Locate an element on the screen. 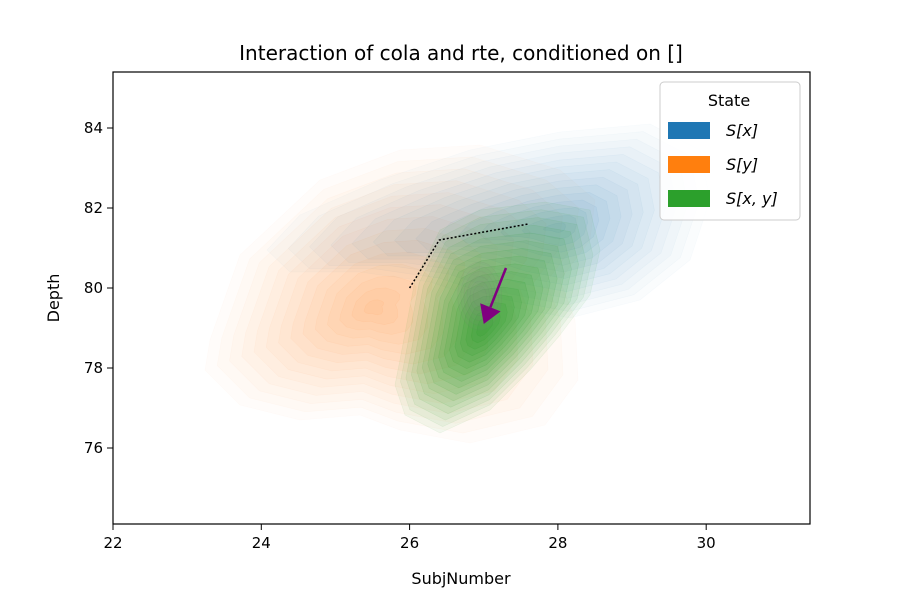 The image size is (900, 600). y-tick-label: 76 is located at coordinates (93, 448).